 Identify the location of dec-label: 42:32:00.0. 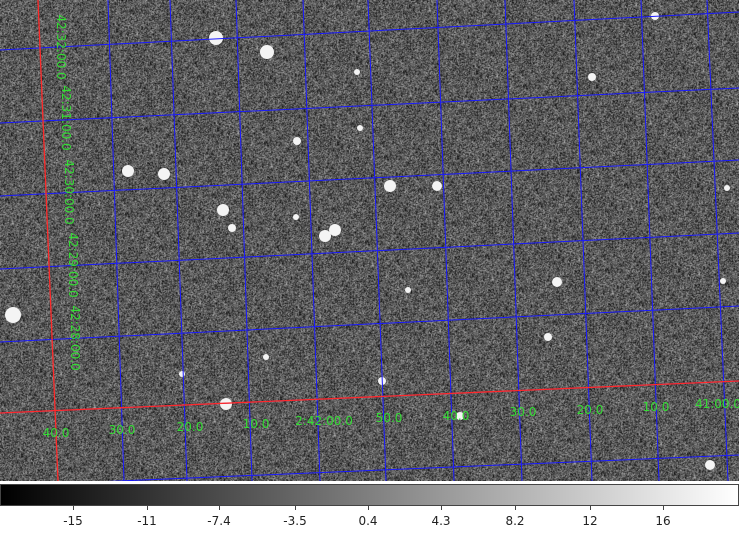
(61, 46).